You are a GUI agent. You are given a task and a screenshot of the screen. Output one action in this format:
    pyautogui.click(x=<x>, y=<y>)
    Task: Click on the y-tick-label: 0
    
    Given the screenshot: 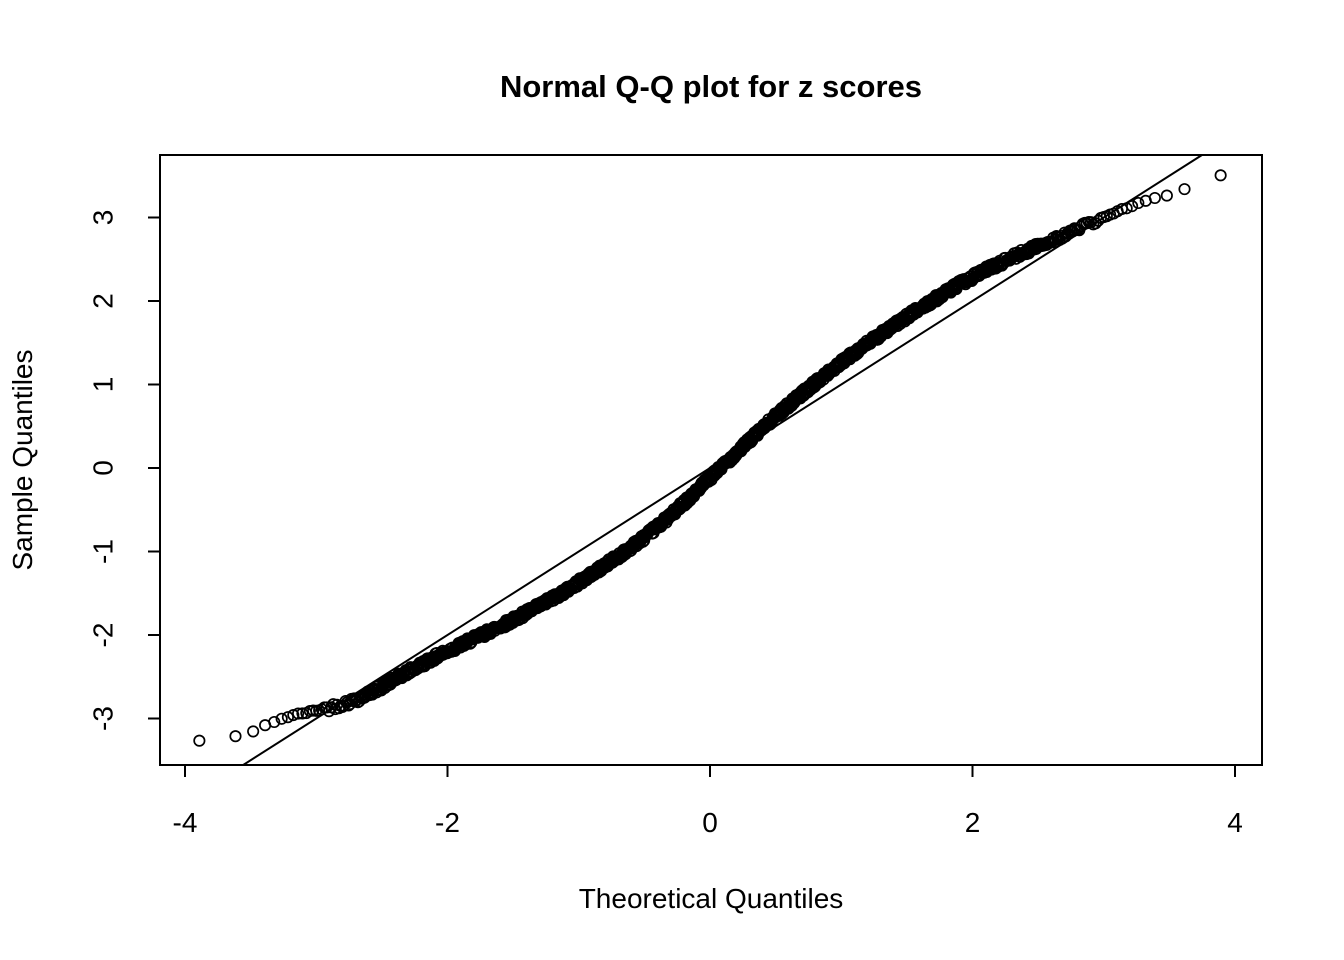 What is the action you would take?
    pyautogui.click(x=103, y=468)
    